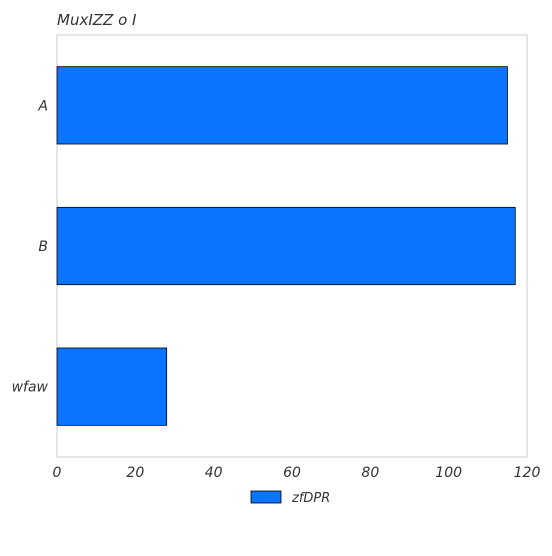 This screenshot has width=552, height=556. Describe the element at coordinates (43, 247) in the screenshot. I see `y-tick-label: B` at that location.